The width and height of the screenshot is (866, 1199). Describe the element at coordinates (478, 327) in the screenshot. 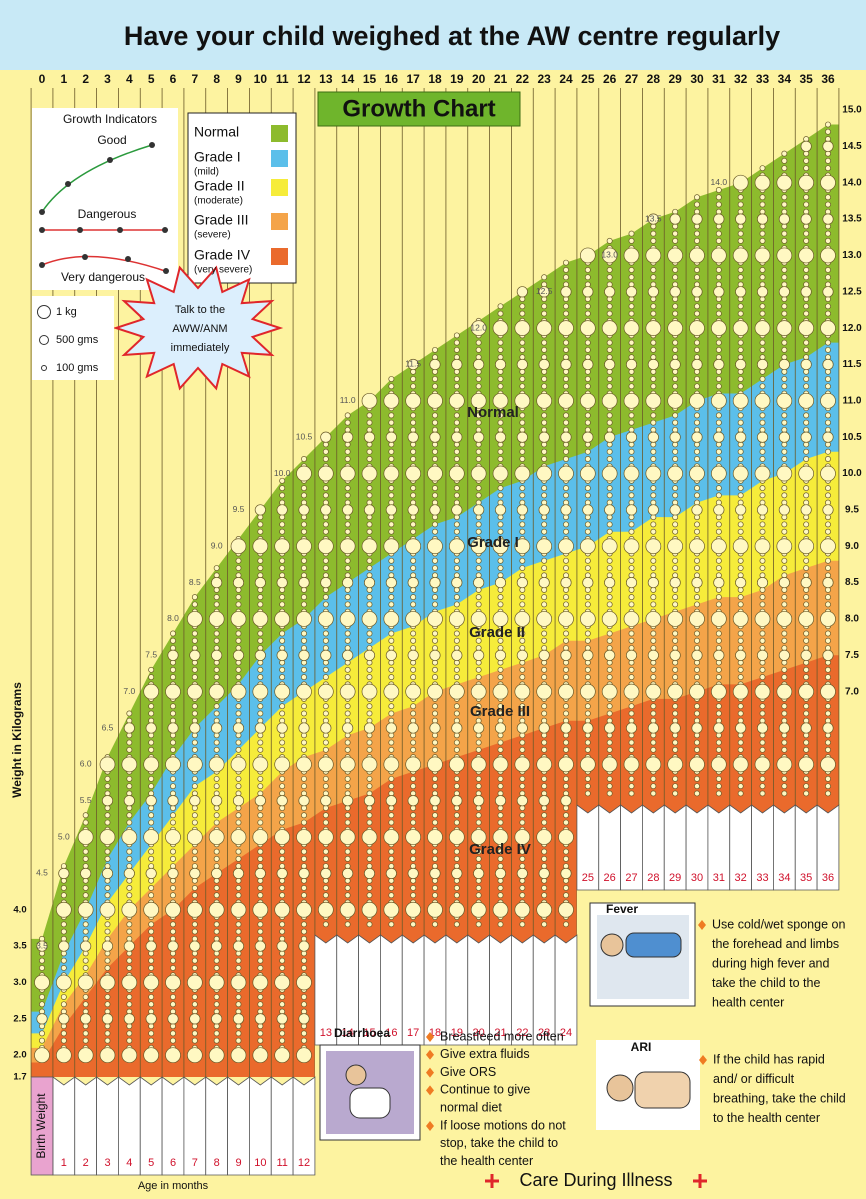

I see `curve-label: 12.0` at that location.